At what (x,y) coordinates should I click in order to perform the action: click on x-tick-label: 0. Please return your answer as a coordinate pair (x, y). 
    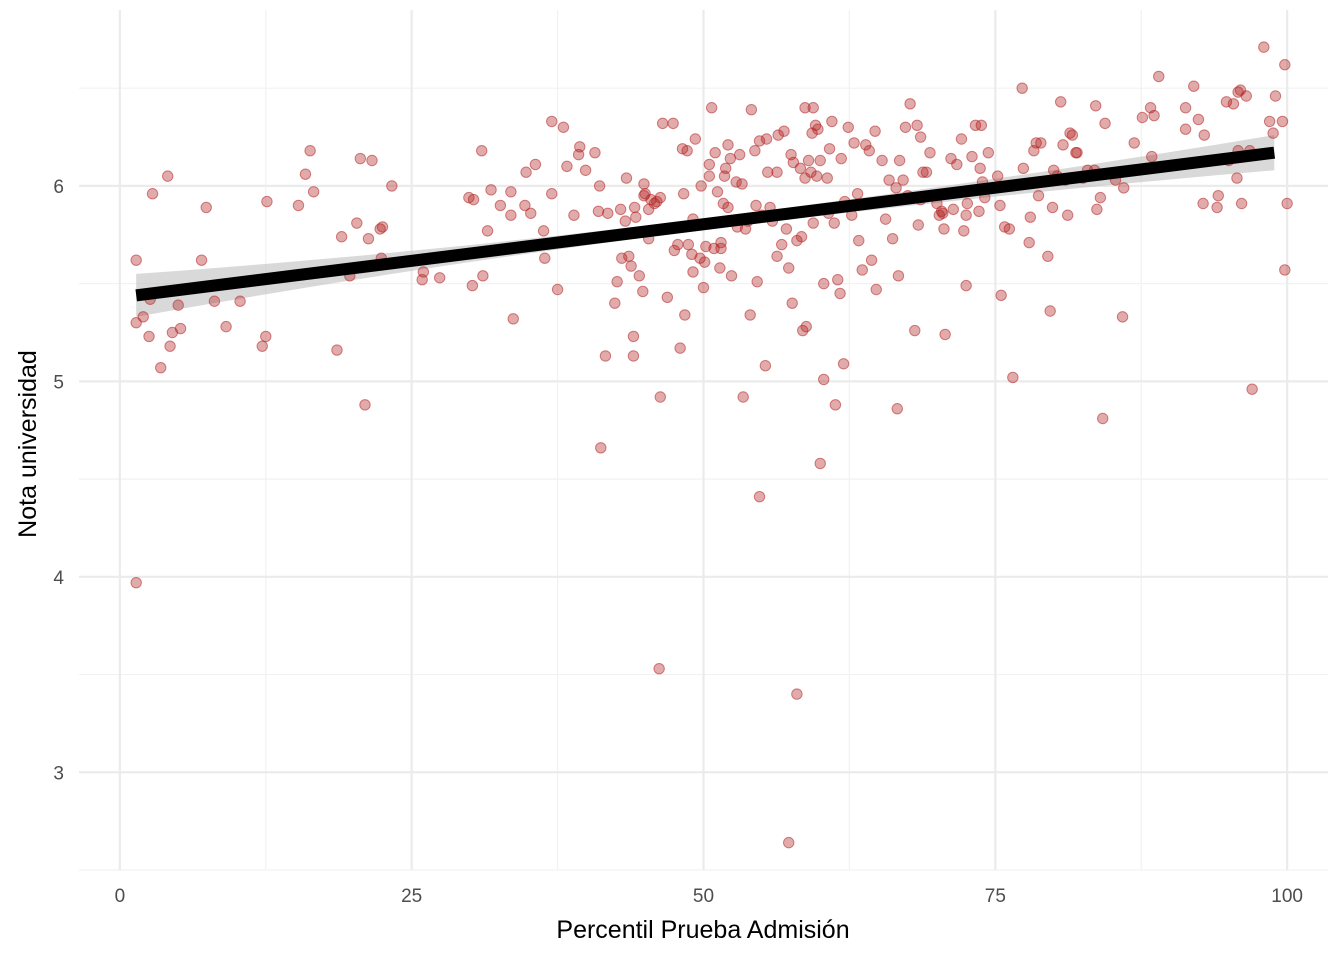
    Looking at the image, I should click on (120, 896).